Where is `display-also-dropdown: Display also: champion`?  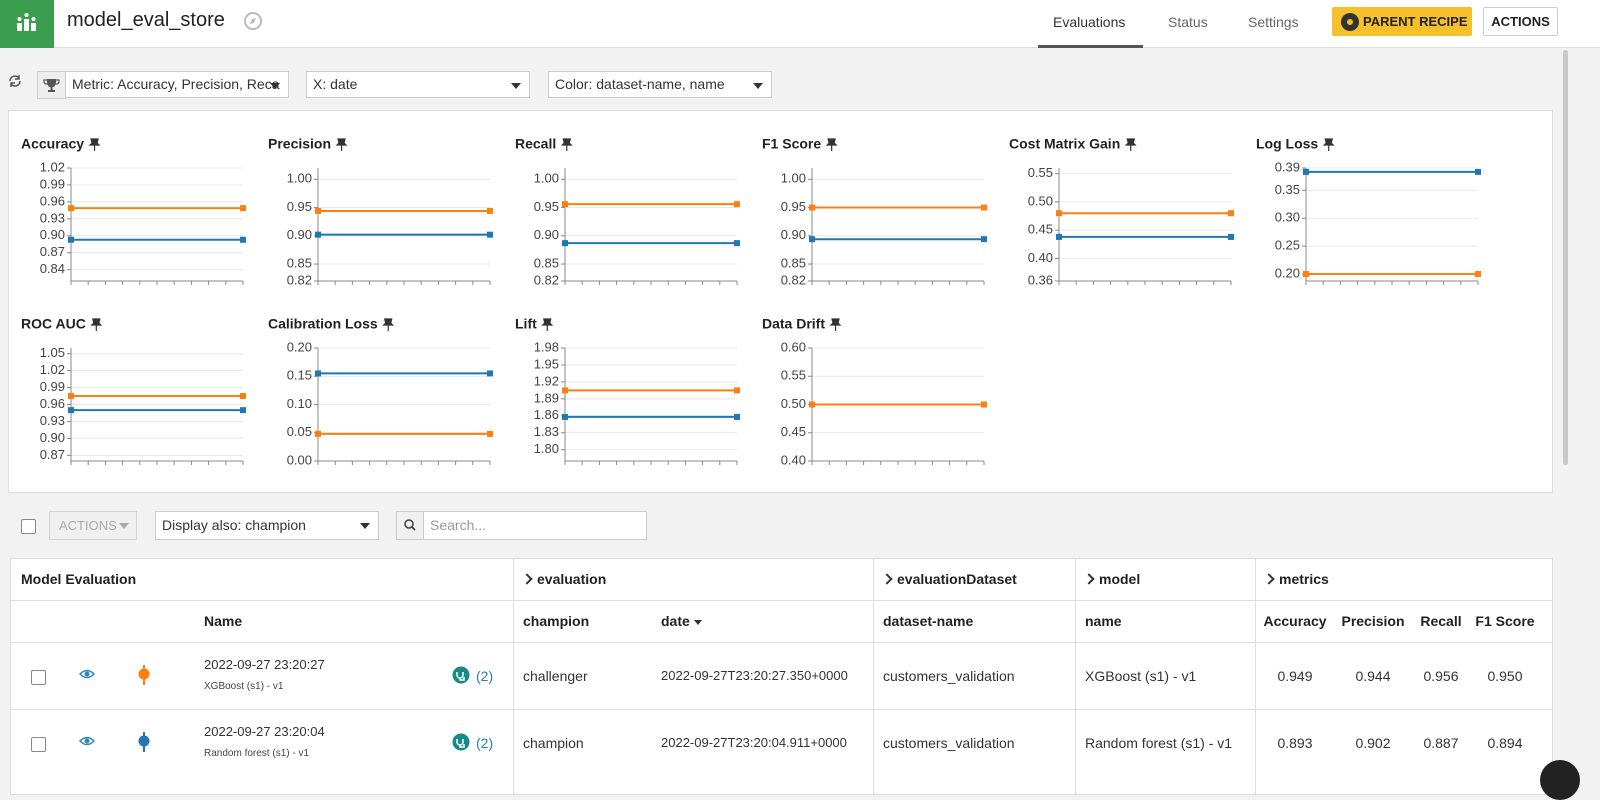 display-also-dropdown: Display also: champion is located at coordinates (267, 525).